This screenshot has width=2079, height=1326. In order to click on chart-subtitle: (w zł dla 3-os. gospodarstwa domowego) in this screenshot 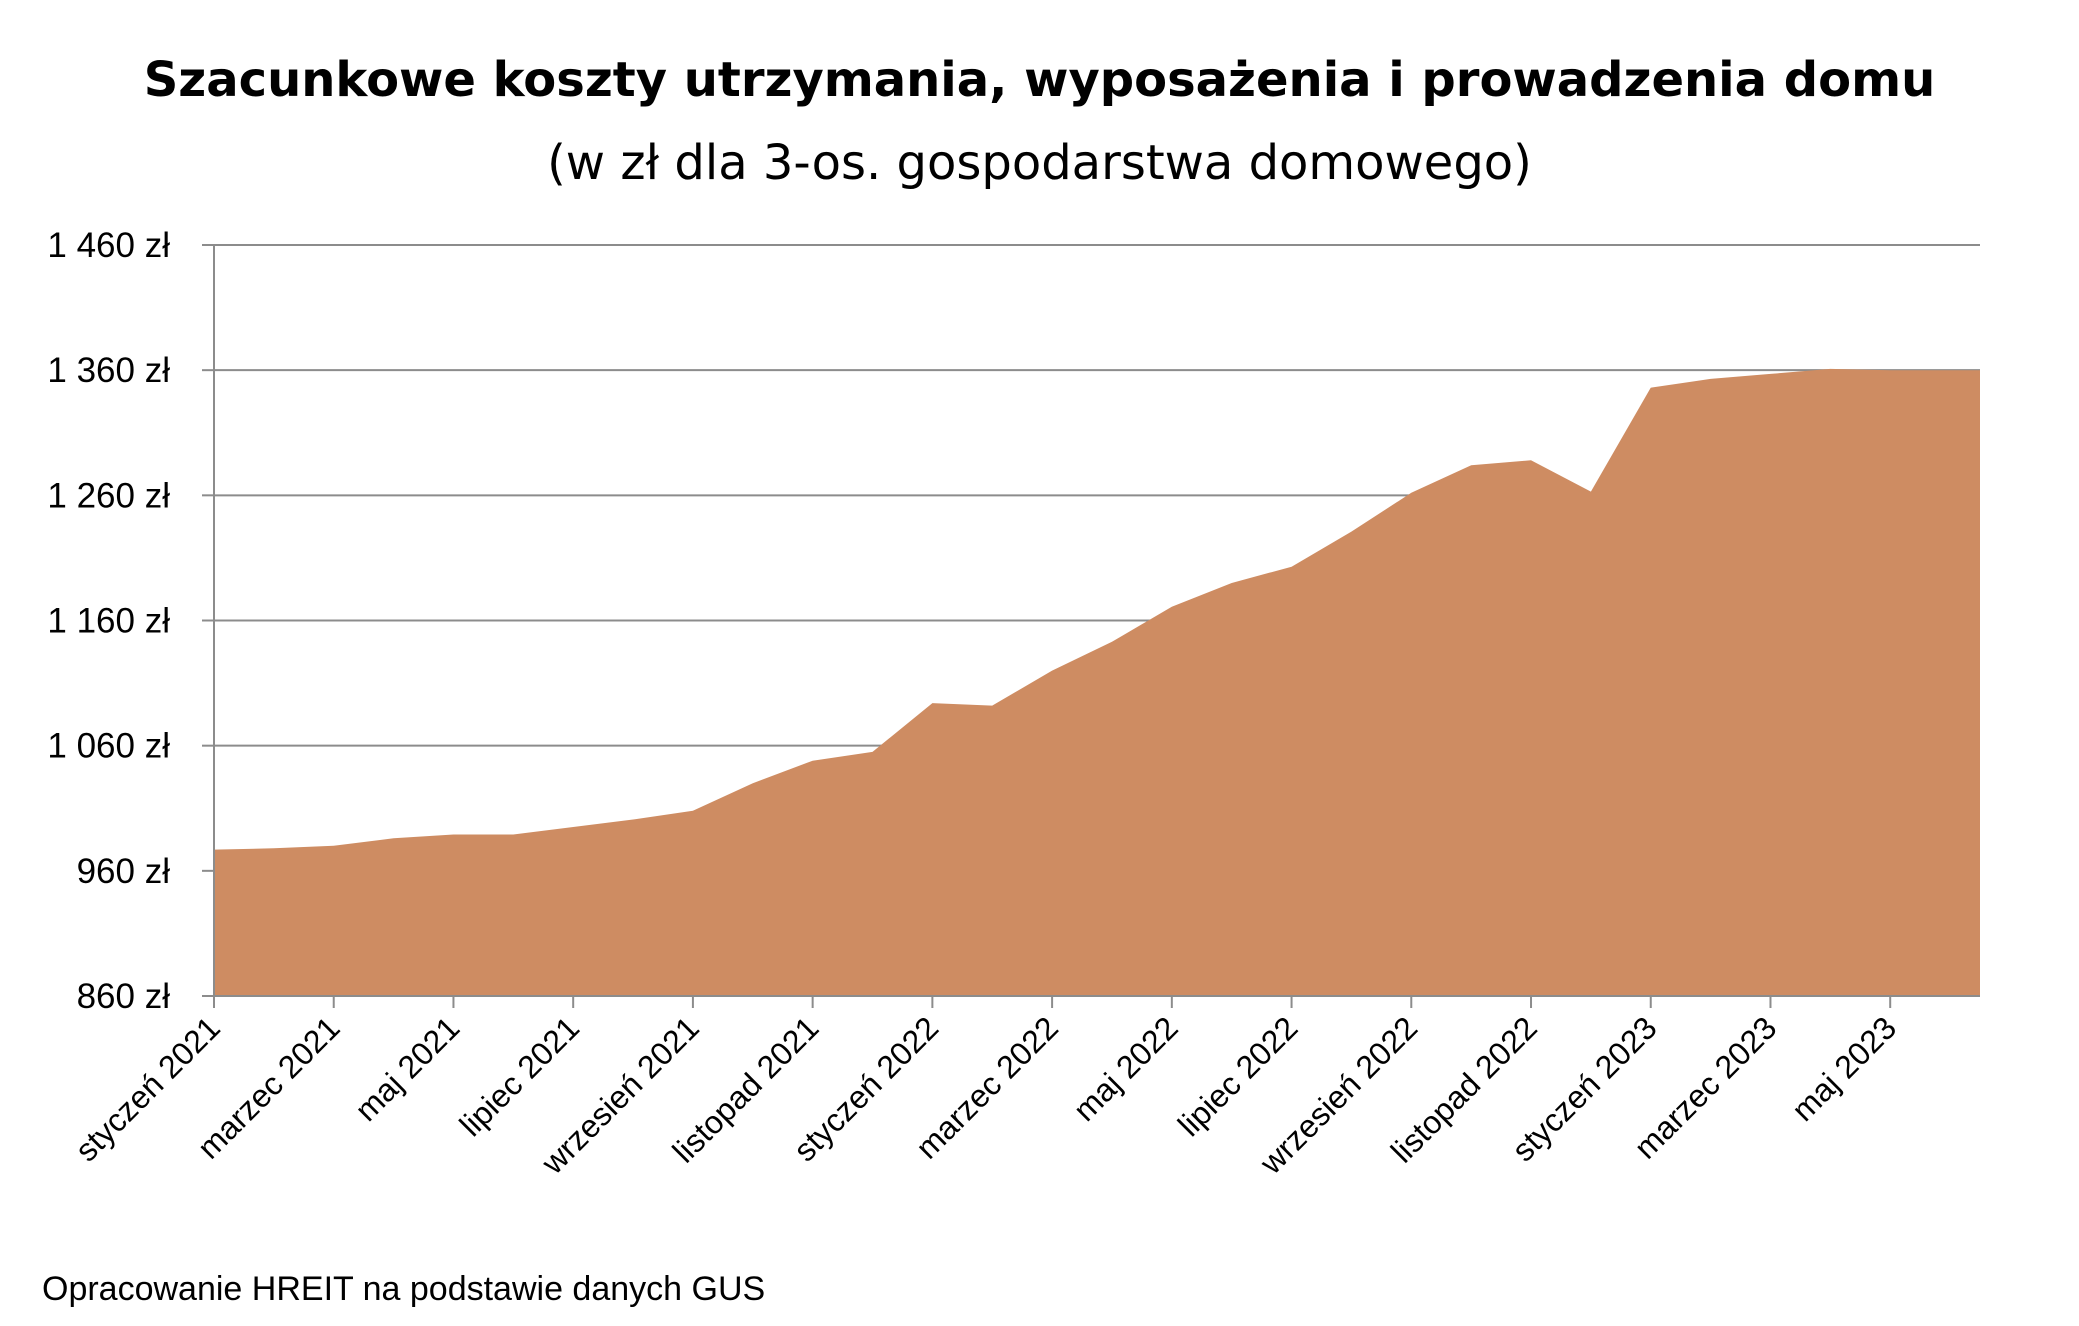, I will do `click(1039, 163)`.